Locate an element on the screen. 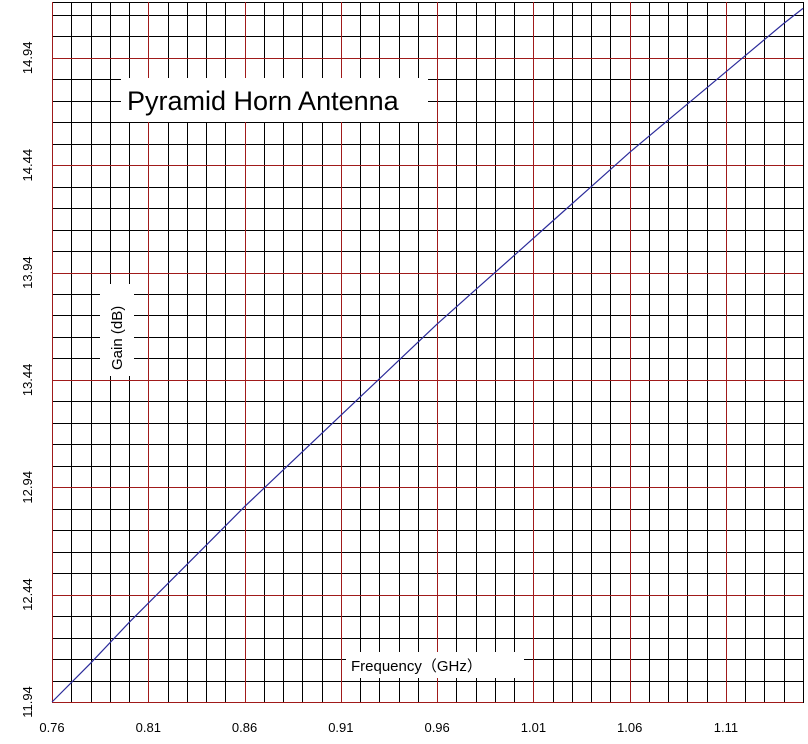 The height and width of the screenshot is (744, 808). y-tick-label: 12.94 is located at coordinates (27, 487).